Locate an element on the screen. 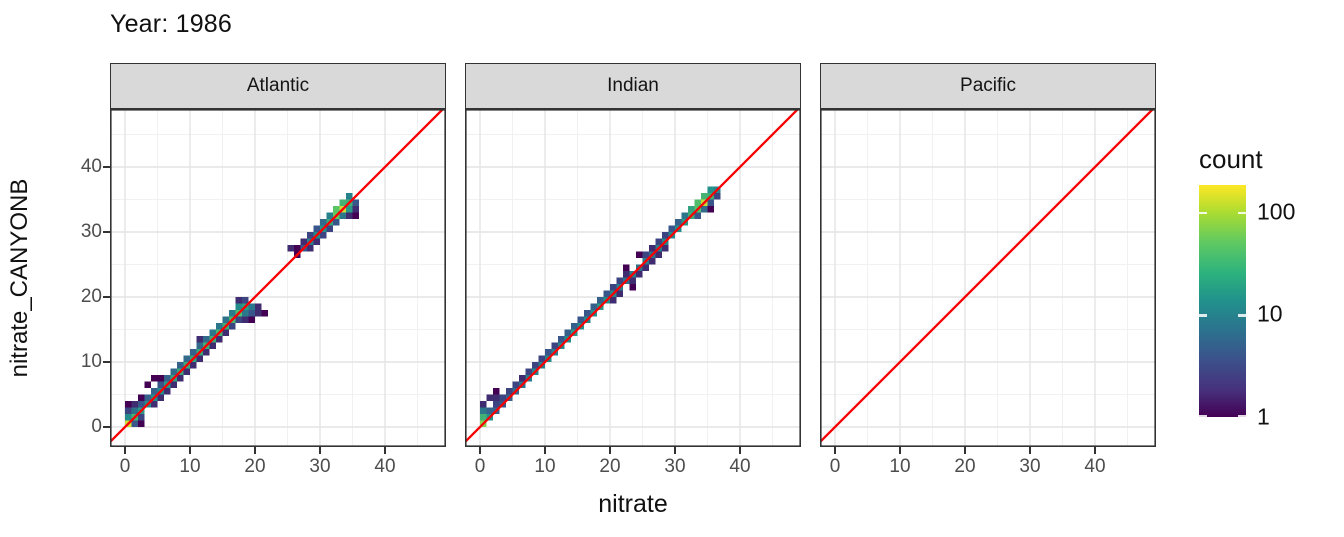  y-tick-label: 0 is located at coordinates (96, 426).